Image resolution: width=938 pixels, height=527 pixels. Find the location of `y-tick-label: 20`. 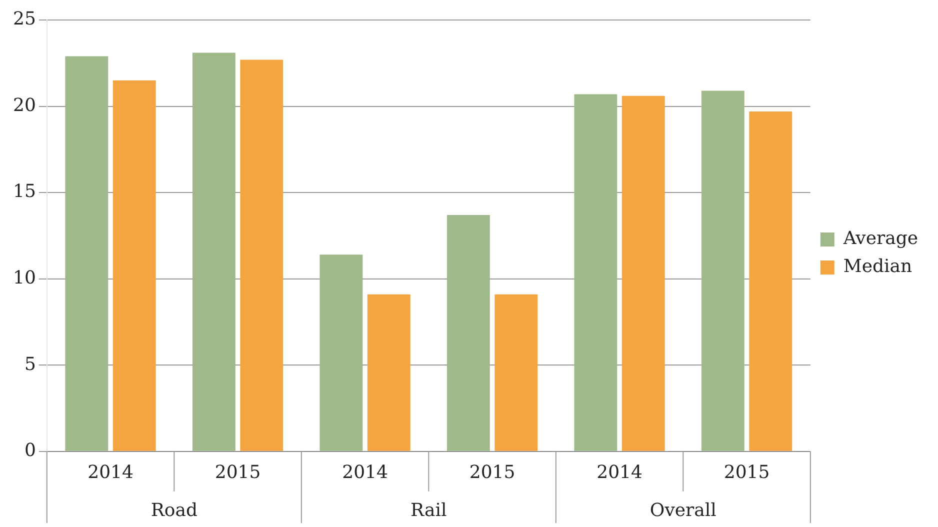

y-tick-label: 20 is located at coordinates (24, 105).